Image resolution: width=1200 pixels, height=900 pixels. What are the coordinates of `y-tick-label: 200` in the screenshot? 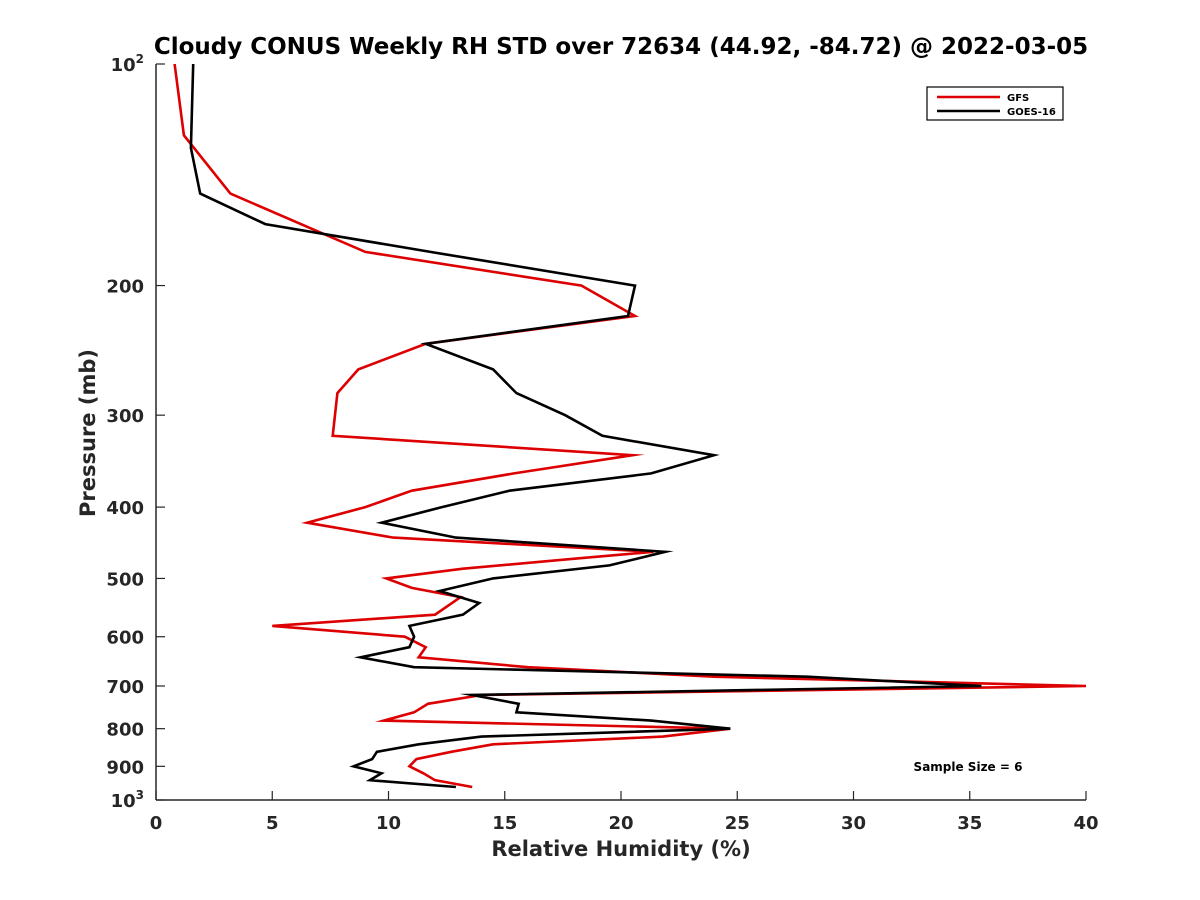 It's located at (125, 287).